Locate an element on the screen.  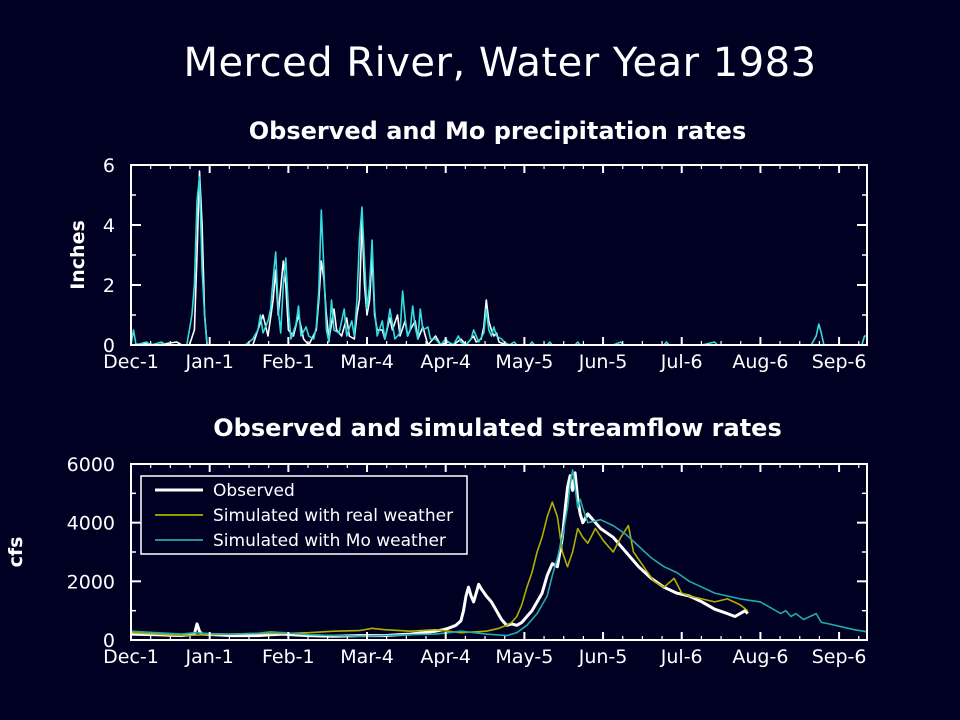
series-line-simulated-with-real-weather is located at coordinates (439, 569).